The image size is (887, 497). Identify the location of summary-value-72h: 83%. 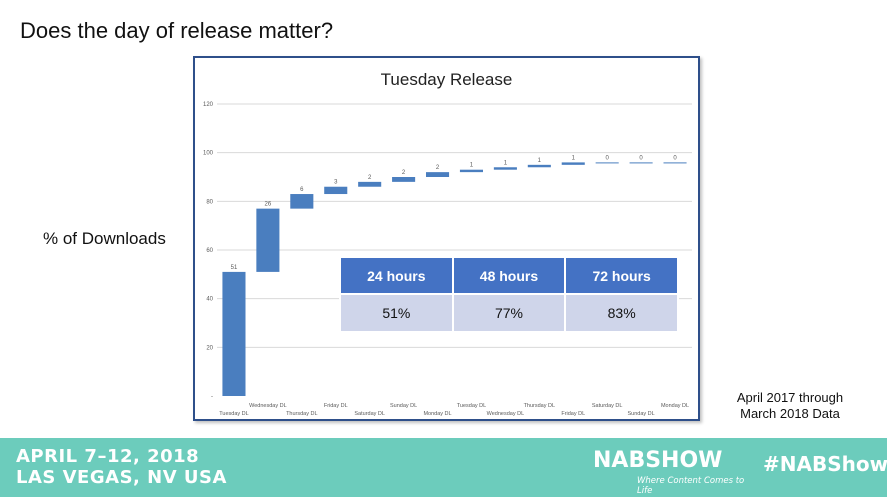
(621, 313).